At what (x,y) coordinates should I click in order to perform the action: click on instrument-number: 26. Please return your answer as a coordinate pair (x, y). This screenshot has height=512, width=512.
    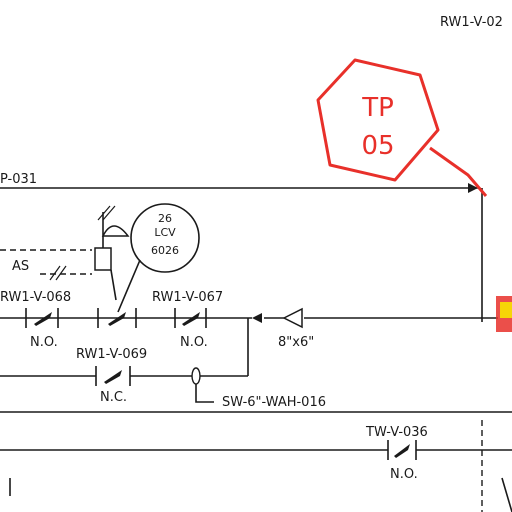
    Looking at the image, I should click on (165, 218).